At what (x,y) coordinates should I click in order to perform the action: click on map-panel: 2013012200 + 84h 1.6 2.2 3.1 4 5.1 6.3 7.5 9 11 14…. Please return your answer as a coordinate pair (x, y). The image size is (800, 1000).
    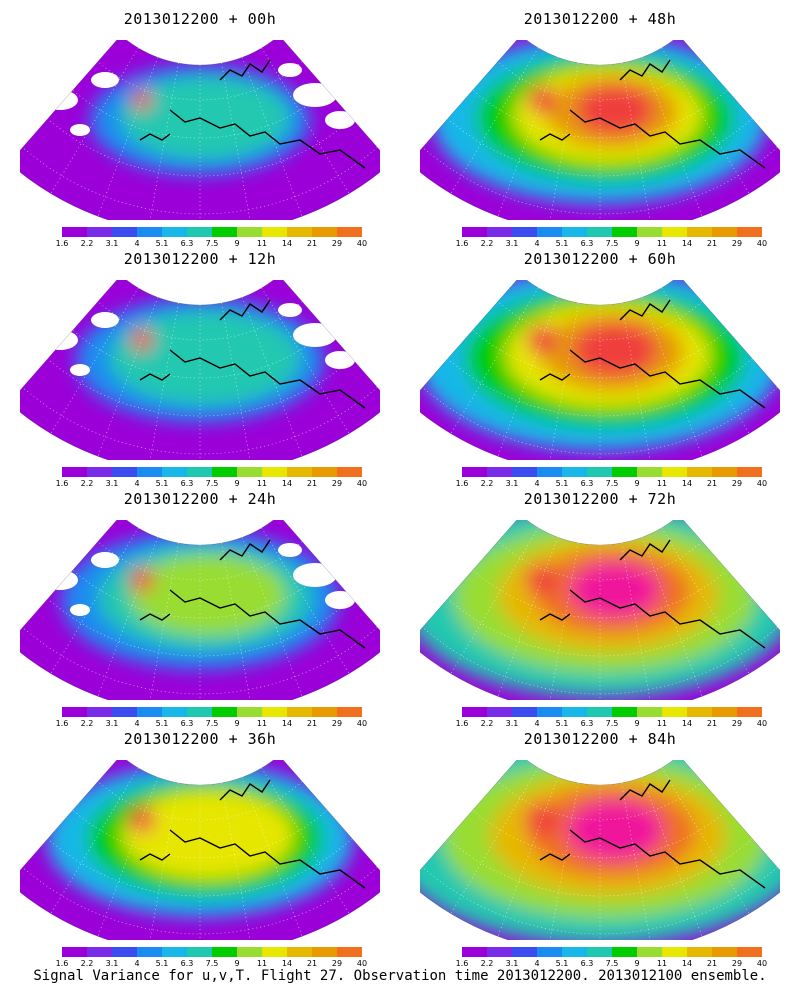
    Looking at the image, I should click on (600, 847).